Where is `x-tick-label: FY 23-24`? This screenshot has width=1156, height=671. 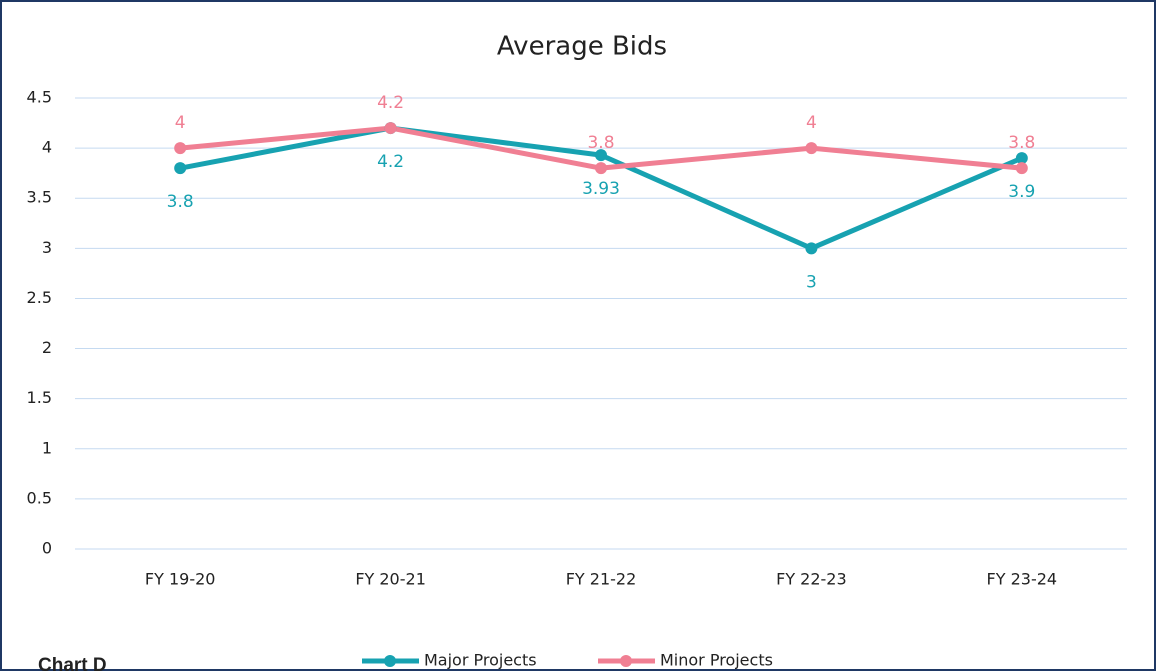
x-tick-label: FY 23-24 is located at coordinates (1022, 579).